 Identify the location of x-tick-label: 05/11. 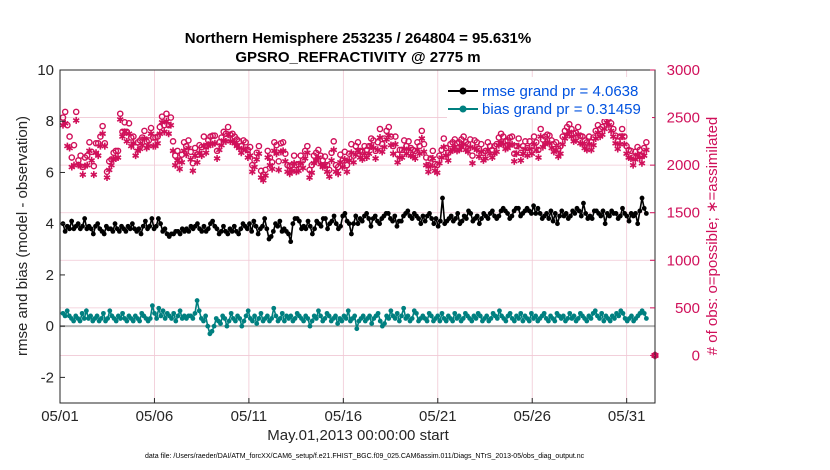
(249, 416).